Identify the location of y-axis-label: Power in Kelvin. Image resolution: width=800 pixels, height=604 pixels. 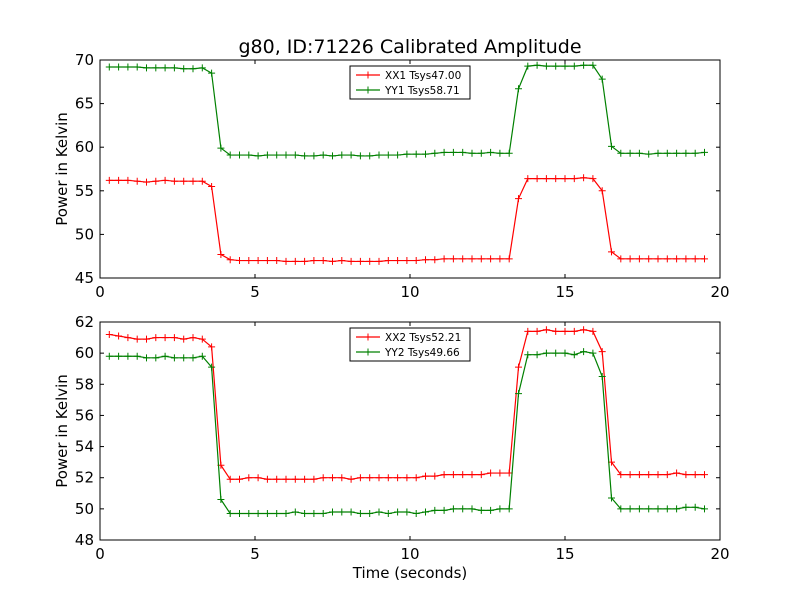
(62, 431).